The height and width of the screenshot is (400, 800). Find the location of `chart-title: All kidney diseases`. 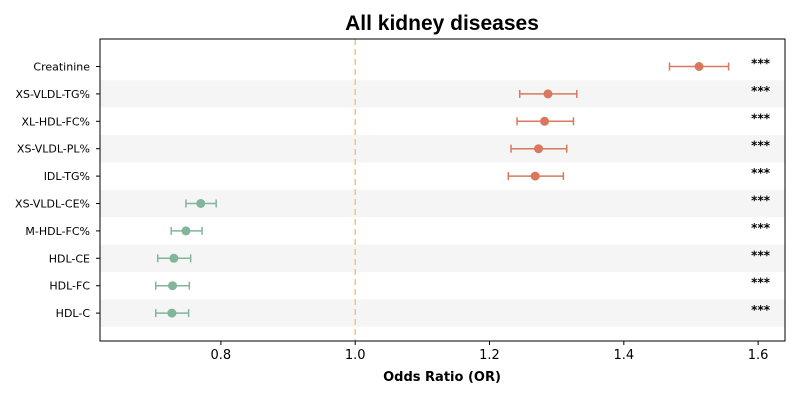

chart-title: All kidney diseases is located at coordinates (442, 23).